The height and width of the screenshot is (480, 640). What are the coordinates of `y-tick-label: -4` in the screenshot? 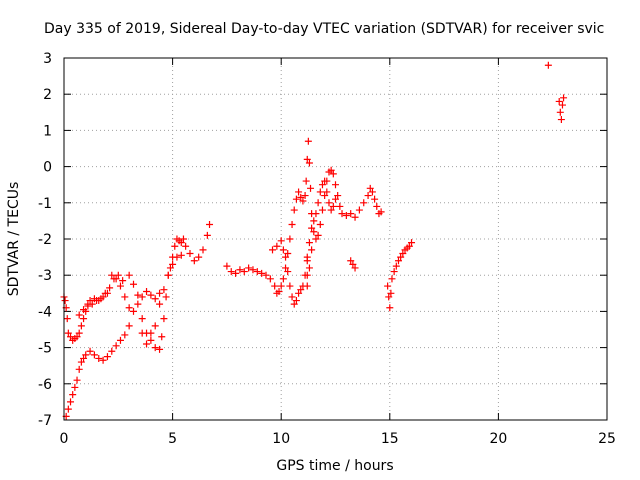 It's located at (45, 312).